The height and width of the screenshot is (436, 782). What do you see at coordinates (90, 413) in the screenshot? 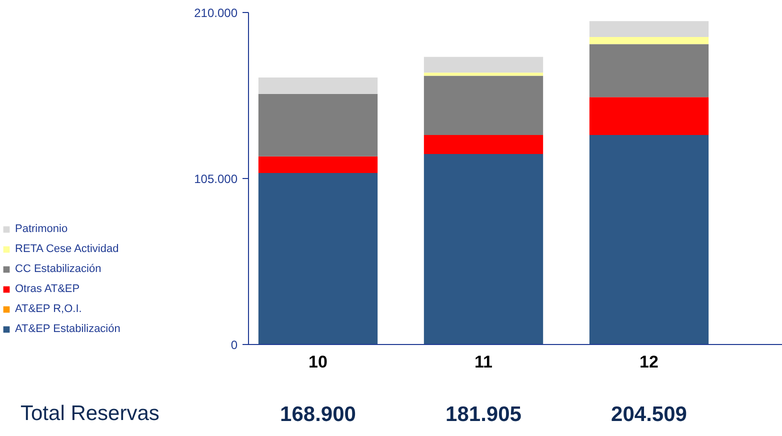
I see `text: Total Reservas` at bounding box center [90, 413].